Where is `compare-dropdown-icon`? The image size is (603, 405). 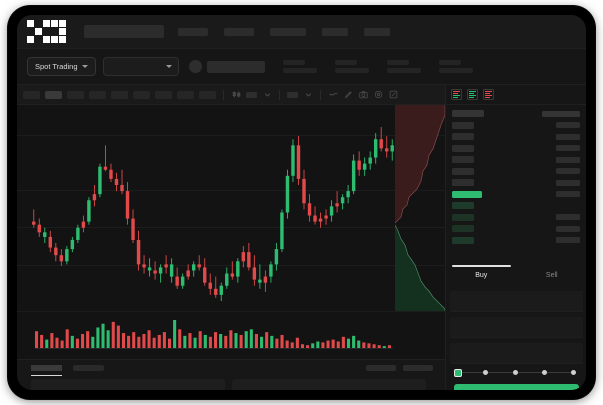
compare-dropdown-icon is located at coordinates (308, 95).